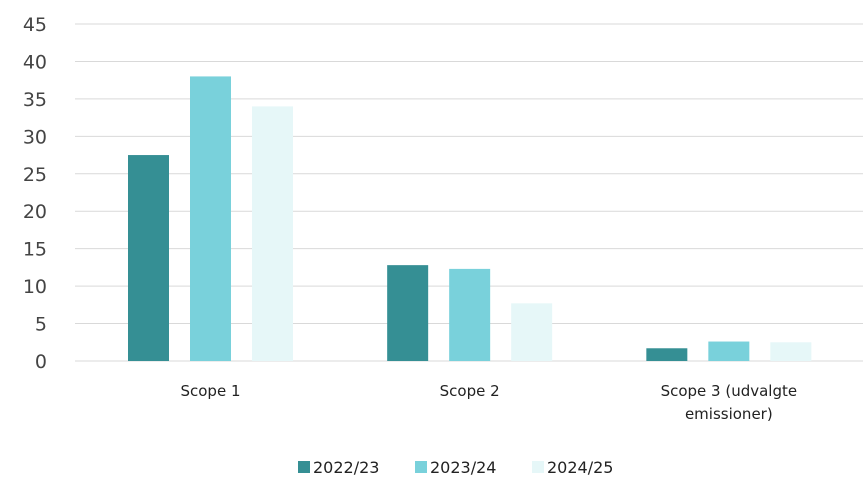 Image resolution: width=863 pixels, height=478 pixels. What do you see at coordinates (35, 287) in the screenshot?
I see `y-tick-label: 10` at bounding box center [35, 287].